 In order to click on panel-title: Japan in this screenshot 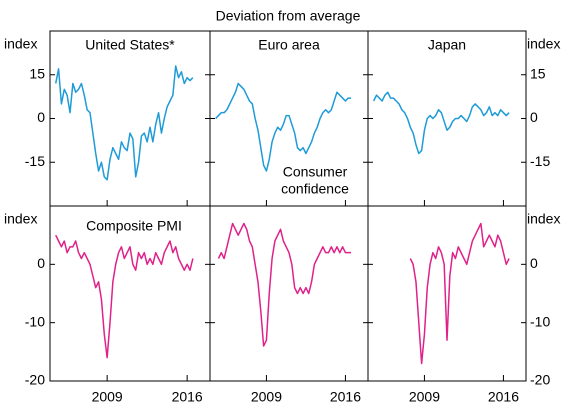, I will do `click(447, 45)`.